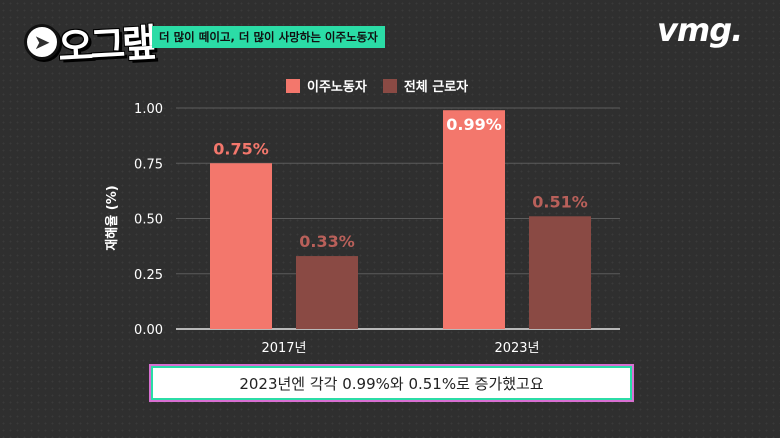  I want to click on legend-item-all: 전체 근로자, so click(425, 85).